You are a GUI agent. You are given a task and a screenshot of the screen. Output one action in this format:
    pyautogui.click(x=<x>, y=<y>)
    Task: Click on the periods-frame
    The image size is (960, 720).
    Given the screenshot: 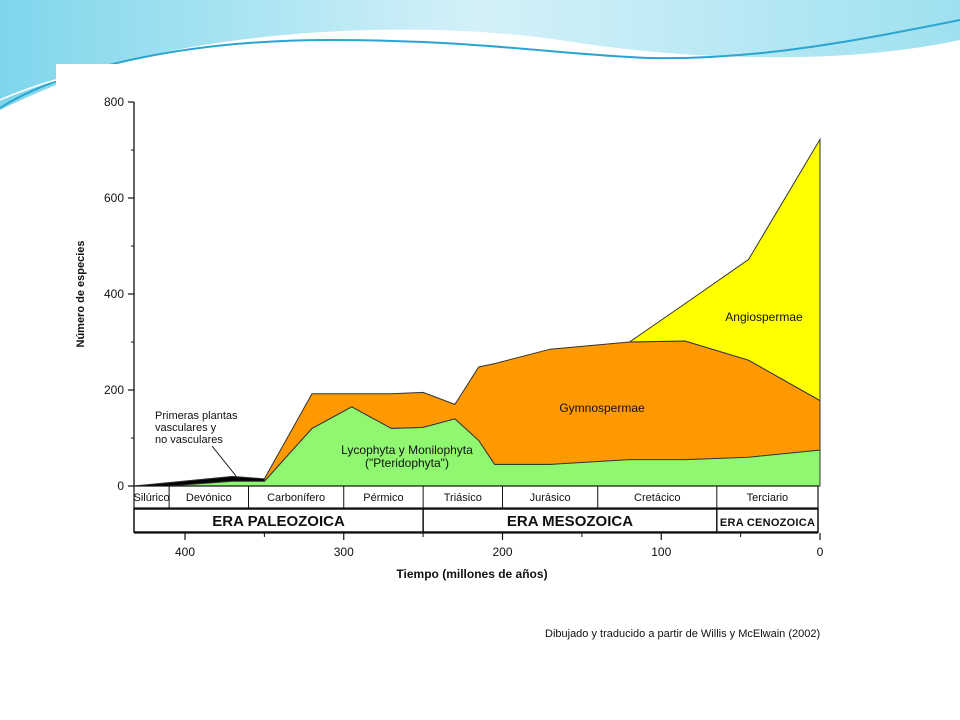 What is the action you would take?
    pyautogui.click(x=476, y=497)
    